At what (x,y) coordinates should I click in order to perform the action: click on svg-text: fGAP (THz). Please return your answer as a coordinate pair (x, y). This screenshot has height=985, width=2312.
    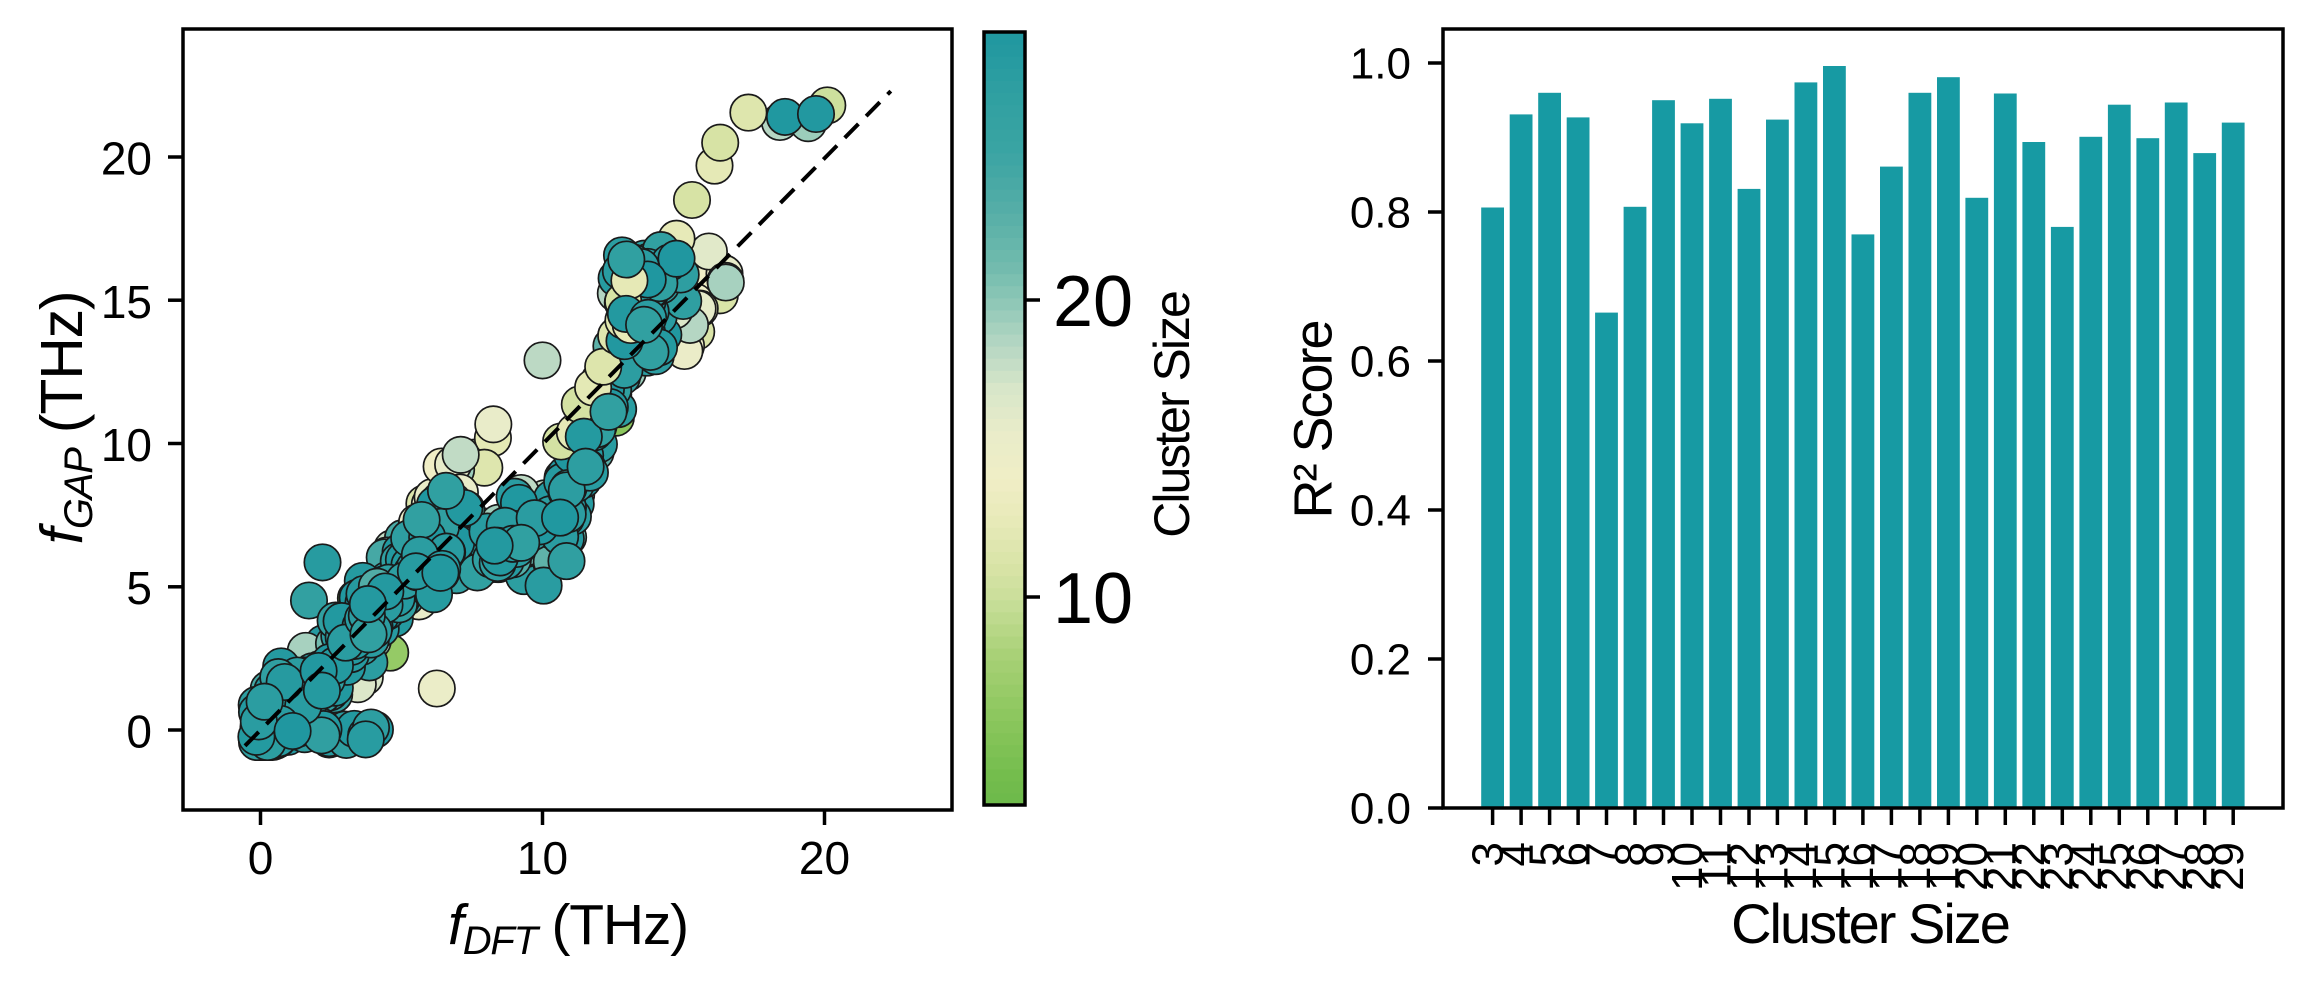
    Looking at the image, I should click on (65, 418).